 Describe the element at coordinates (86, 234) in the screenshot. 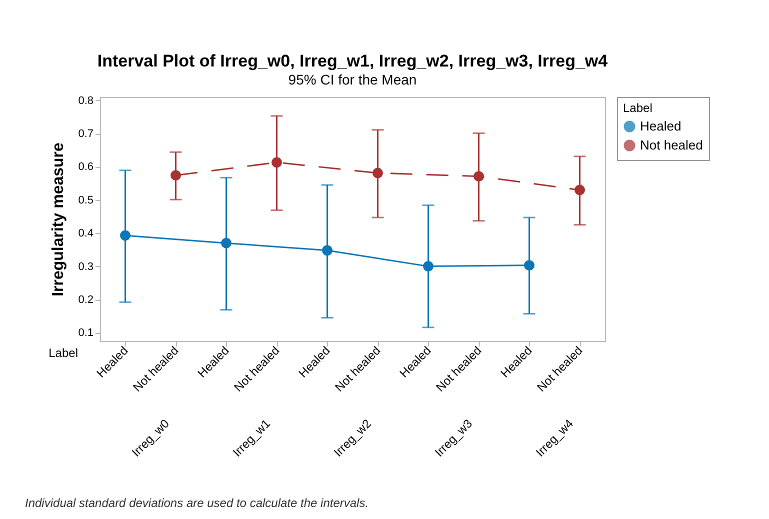

I see `y-tick-label: 0.4` at that location.